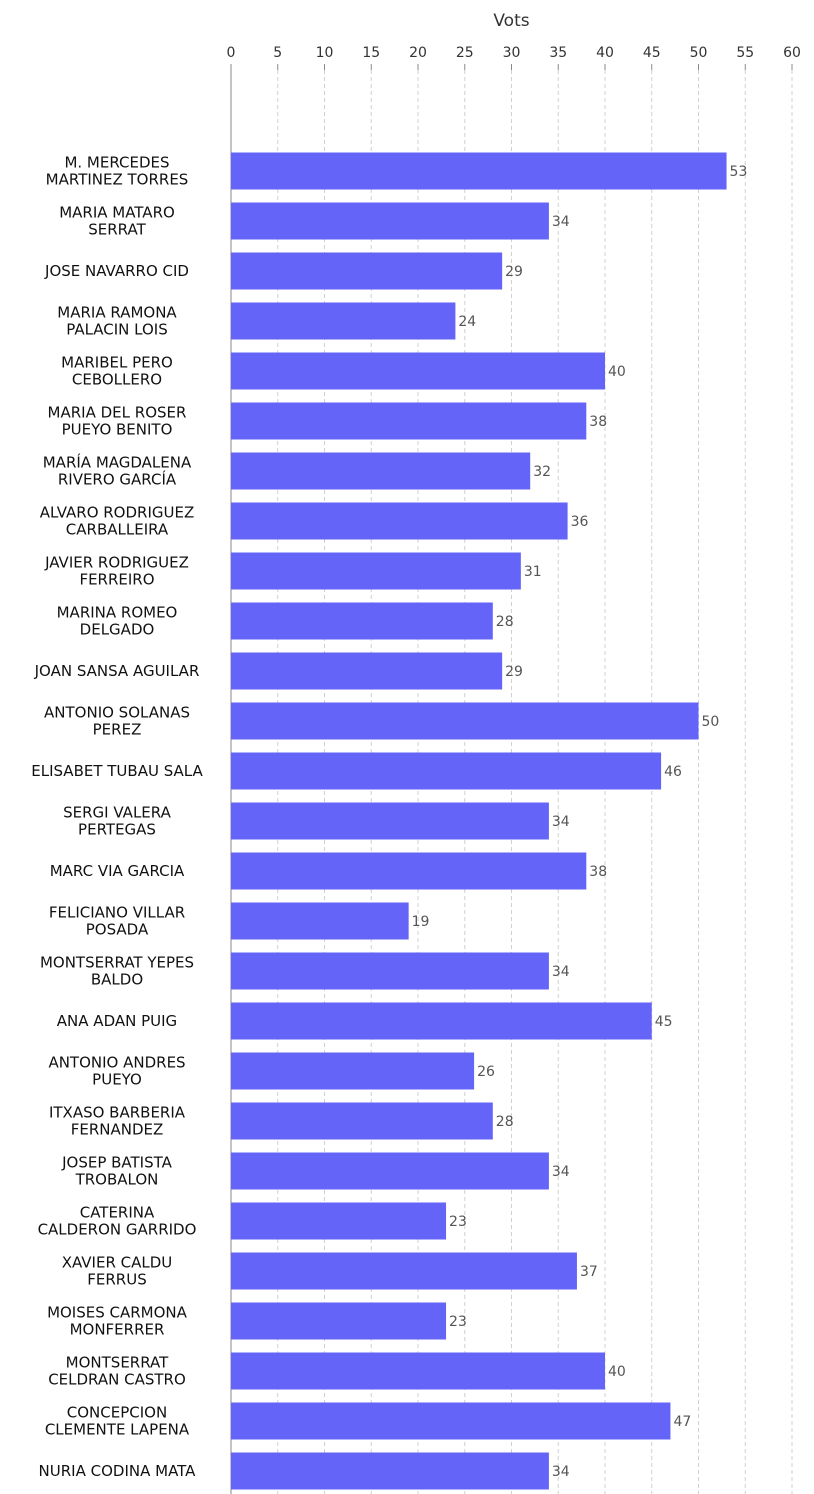 This screenshot has width=814, height=1494. What do you see at coordinates (117, 980) in the screenshot?
I see `category-label: BALDO` at bounding box center [117, 980].